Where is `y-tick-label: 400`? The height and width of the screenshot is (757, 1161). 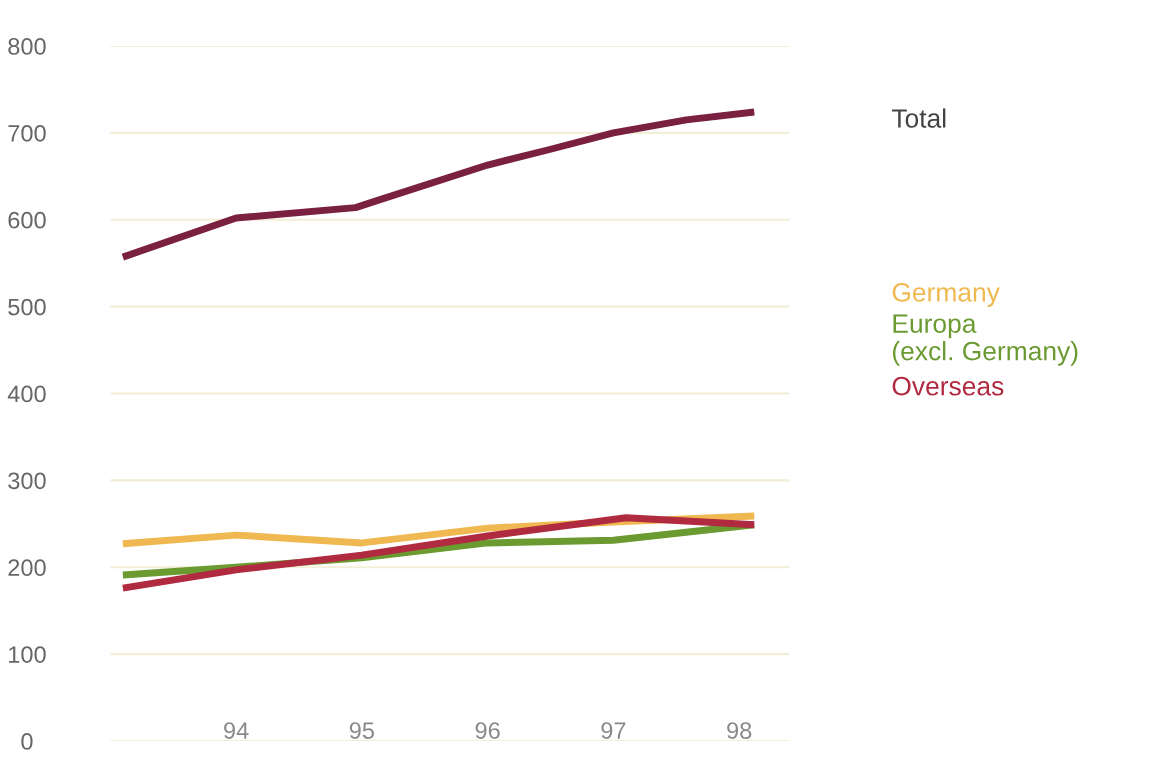
y-tick-label: 400 is located at coordinates (26, 394).